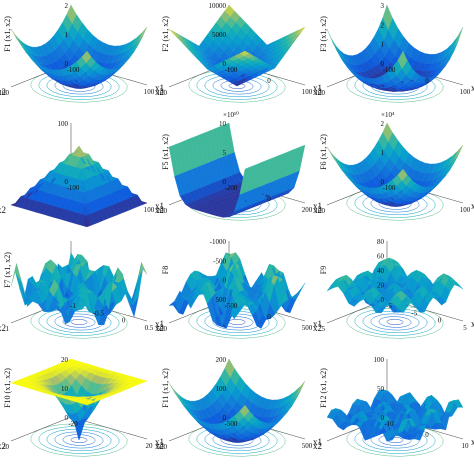 Image resolution: width=474 pixels, height=474 pixels. Describe the element at coordinates (323, 388) in the screenshot. I see `z-axis-label: F12 (x1, x2)` at that location.